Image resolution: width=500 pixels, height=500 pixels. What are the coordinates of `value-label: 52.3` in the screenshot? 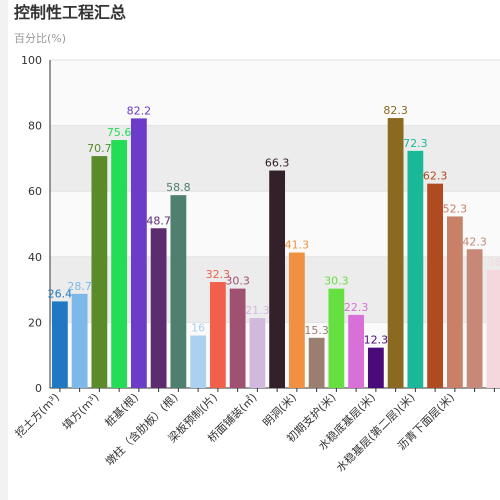 It's located at (455, 208).